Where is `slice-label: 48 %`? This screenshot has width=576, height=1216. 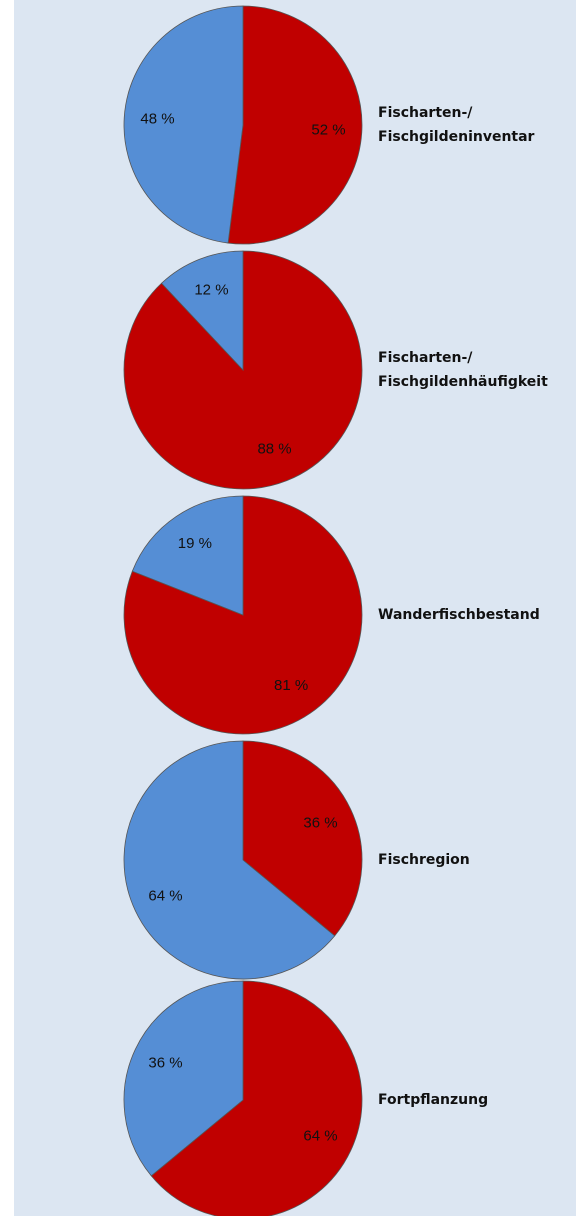 slice-label: 48 % is located at coordinates (157, 119).